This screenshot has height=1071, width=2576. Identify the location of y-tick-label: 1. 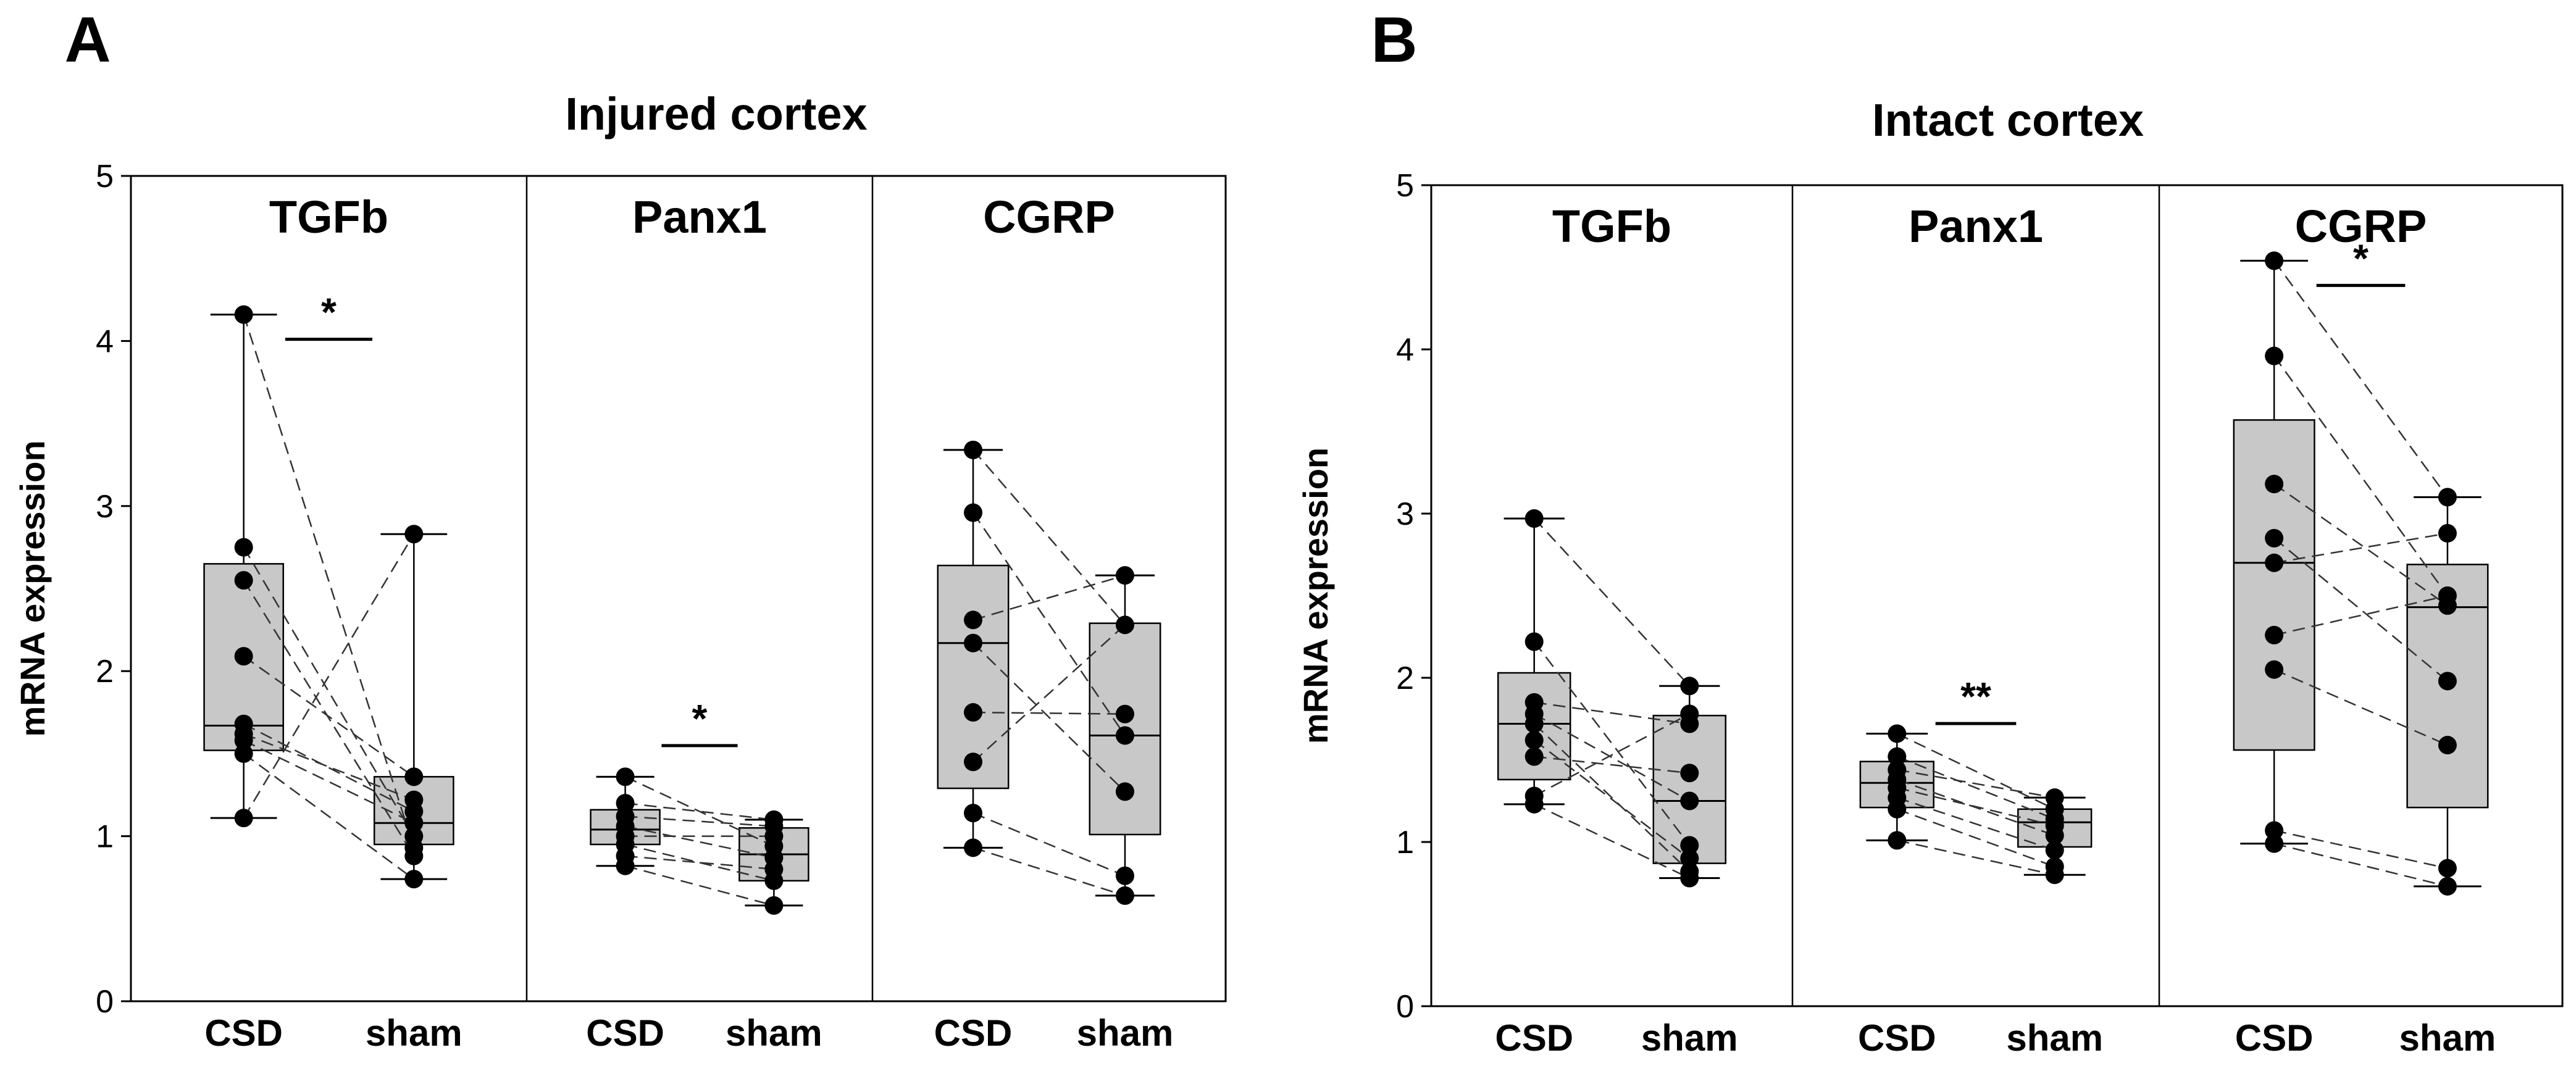
(1405, 843).